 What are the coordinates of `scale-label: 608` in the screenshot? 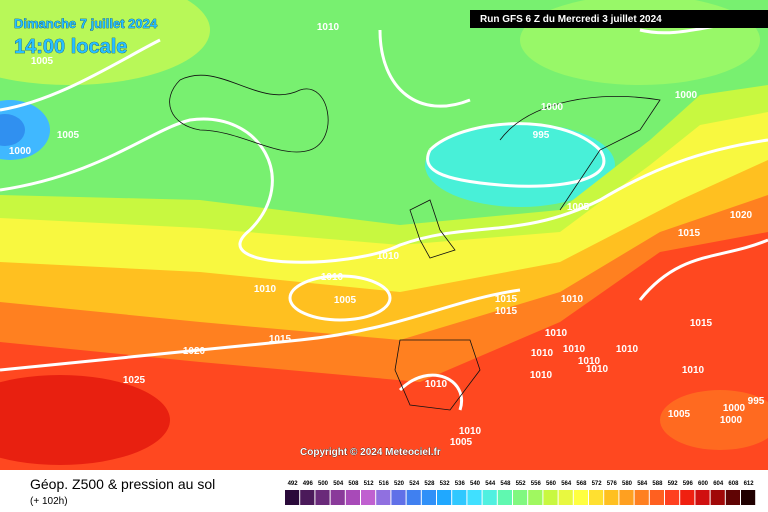 It's located at (733, 484).